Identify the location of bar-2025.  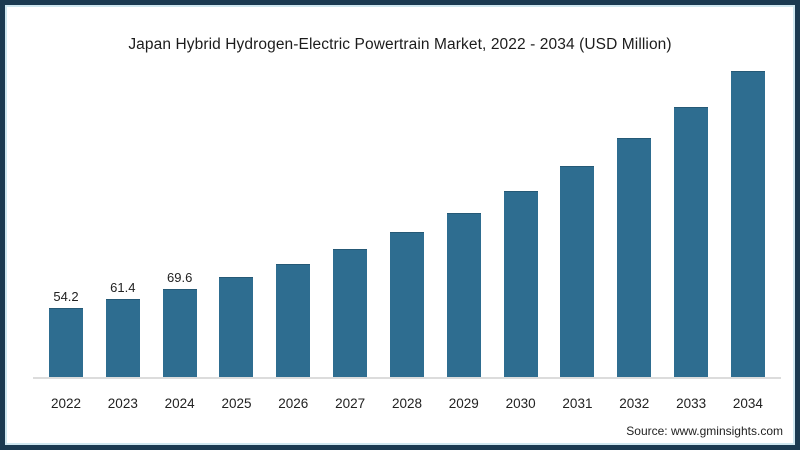
(236, 327).